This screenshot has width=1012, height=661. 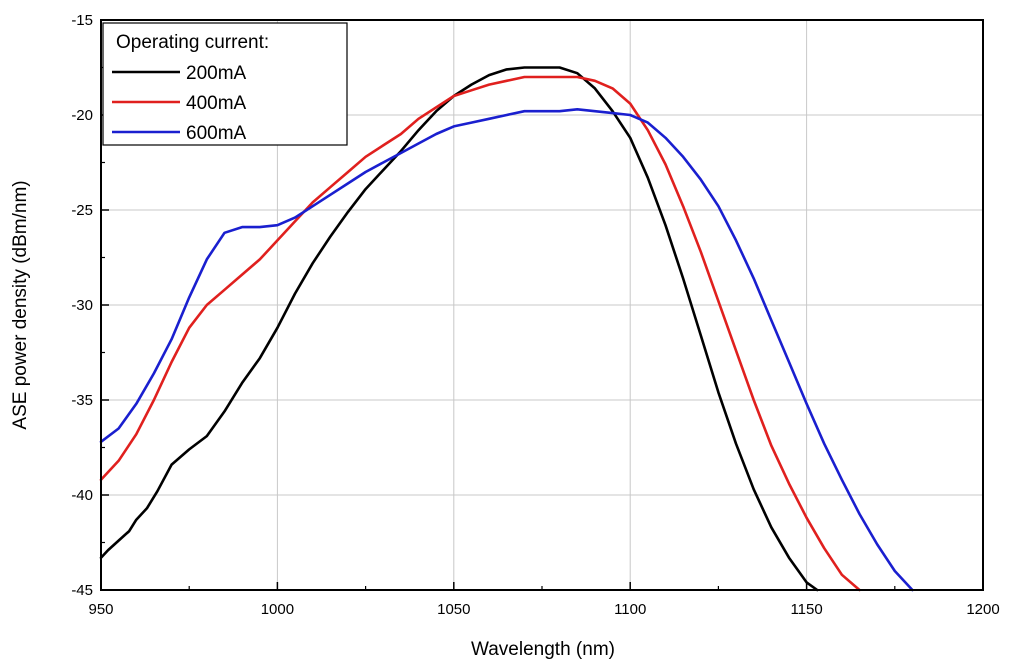 I want to click on y-tick-label: -30, so click(x=82, y=305).